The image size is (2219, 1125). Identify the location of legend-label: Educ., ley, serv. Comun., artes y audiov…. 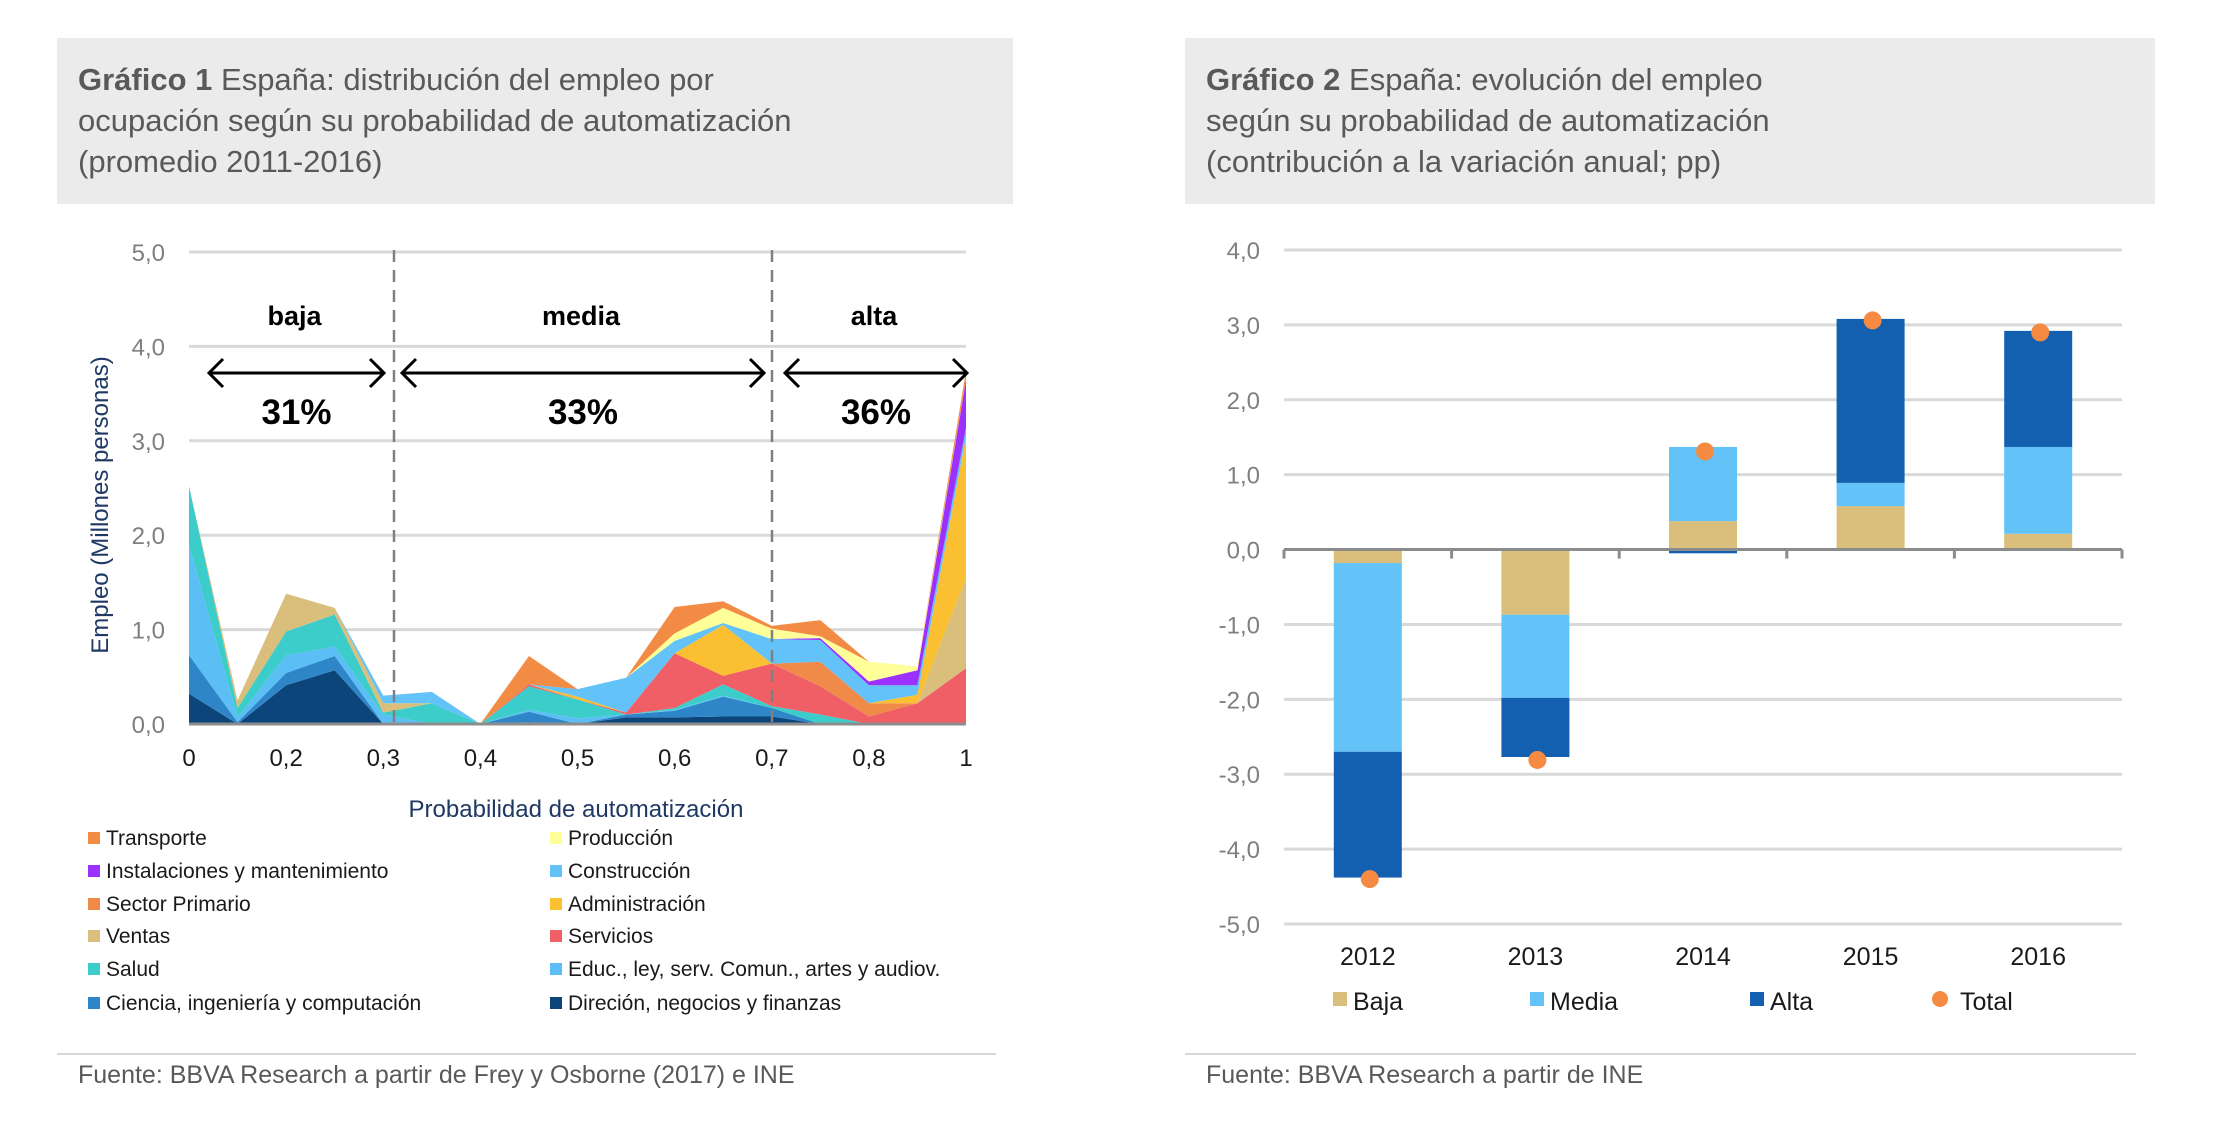
(754, 969).